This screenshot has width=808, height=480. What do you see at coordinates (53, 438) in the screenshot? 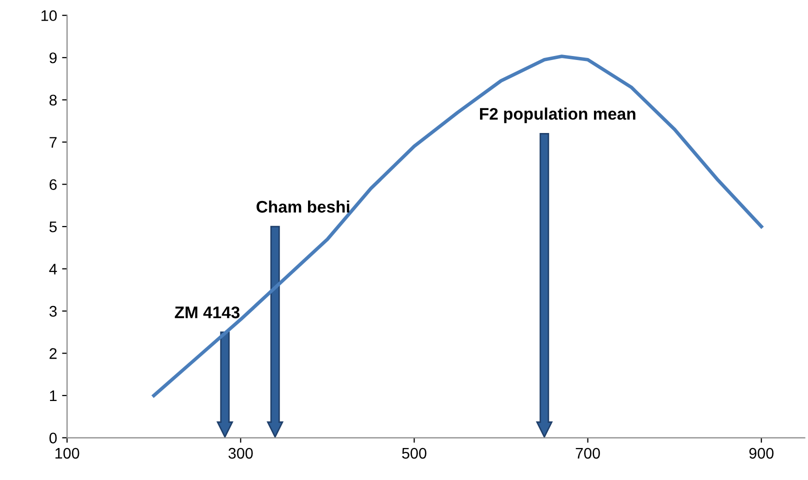
I see `y-tick-label: 0` at bounding box center [53, 438].